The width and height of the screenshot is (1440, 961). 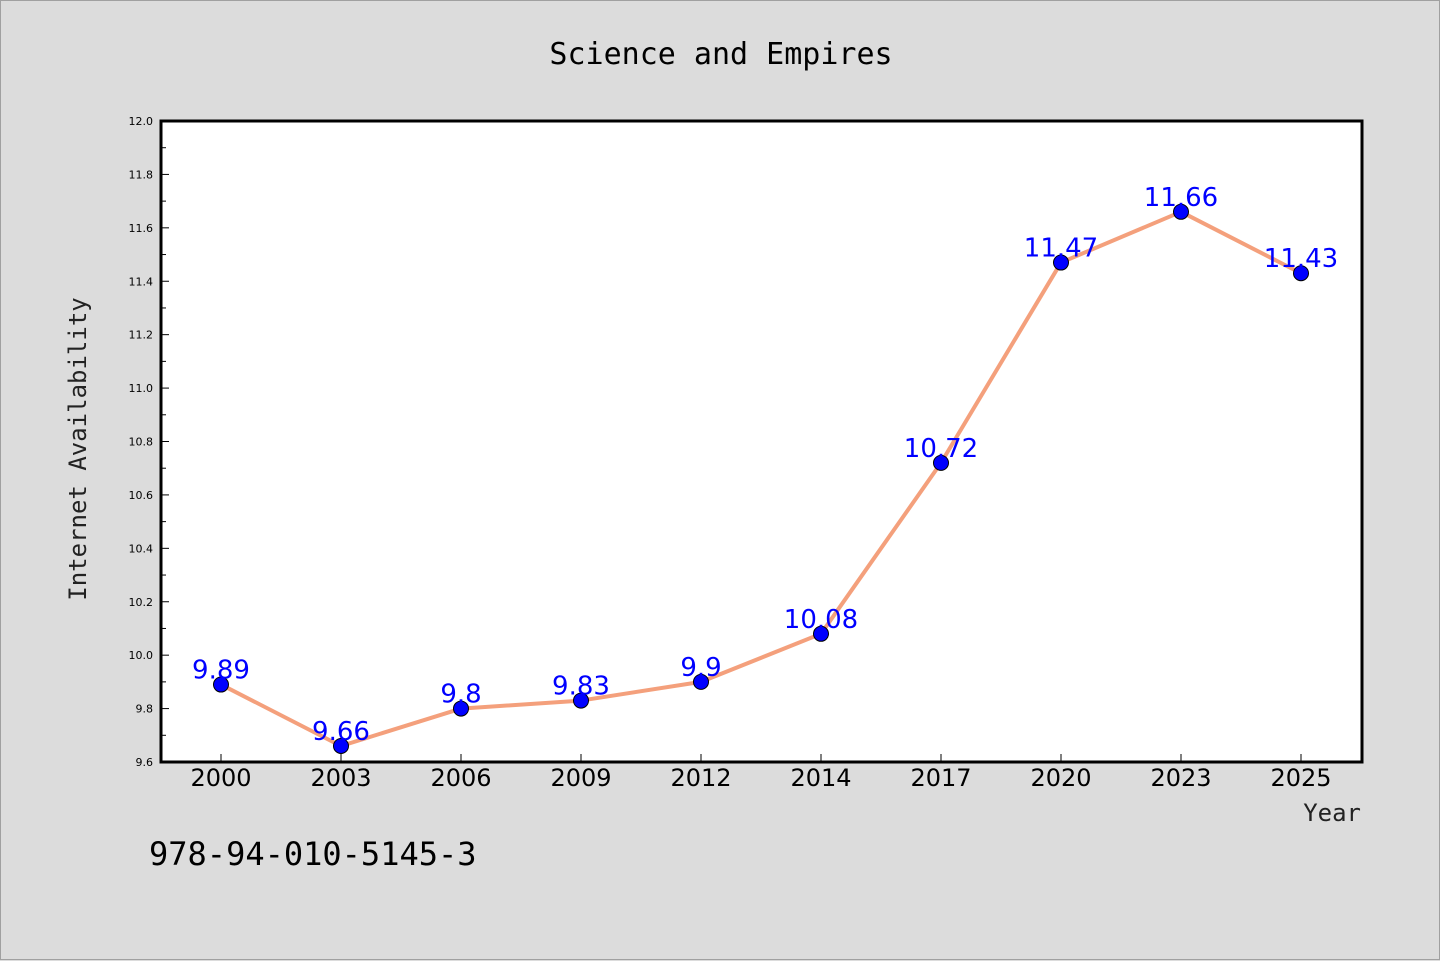 I want to click on y-tick-label: 9.6, so click(x=145, y=762).